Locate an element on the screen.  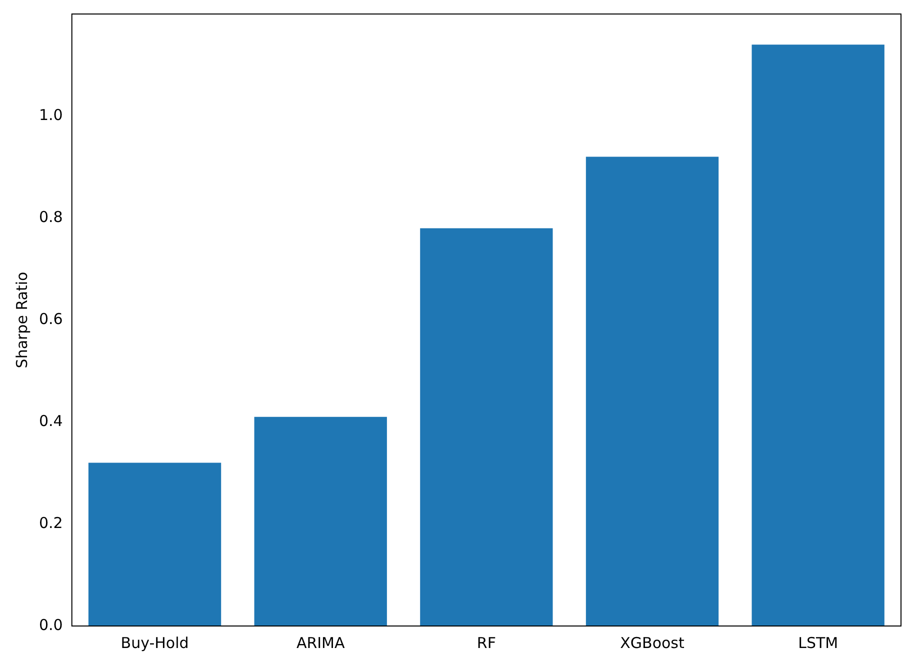
x-tick-label: ARIMA is located at coordinates (321, 643).